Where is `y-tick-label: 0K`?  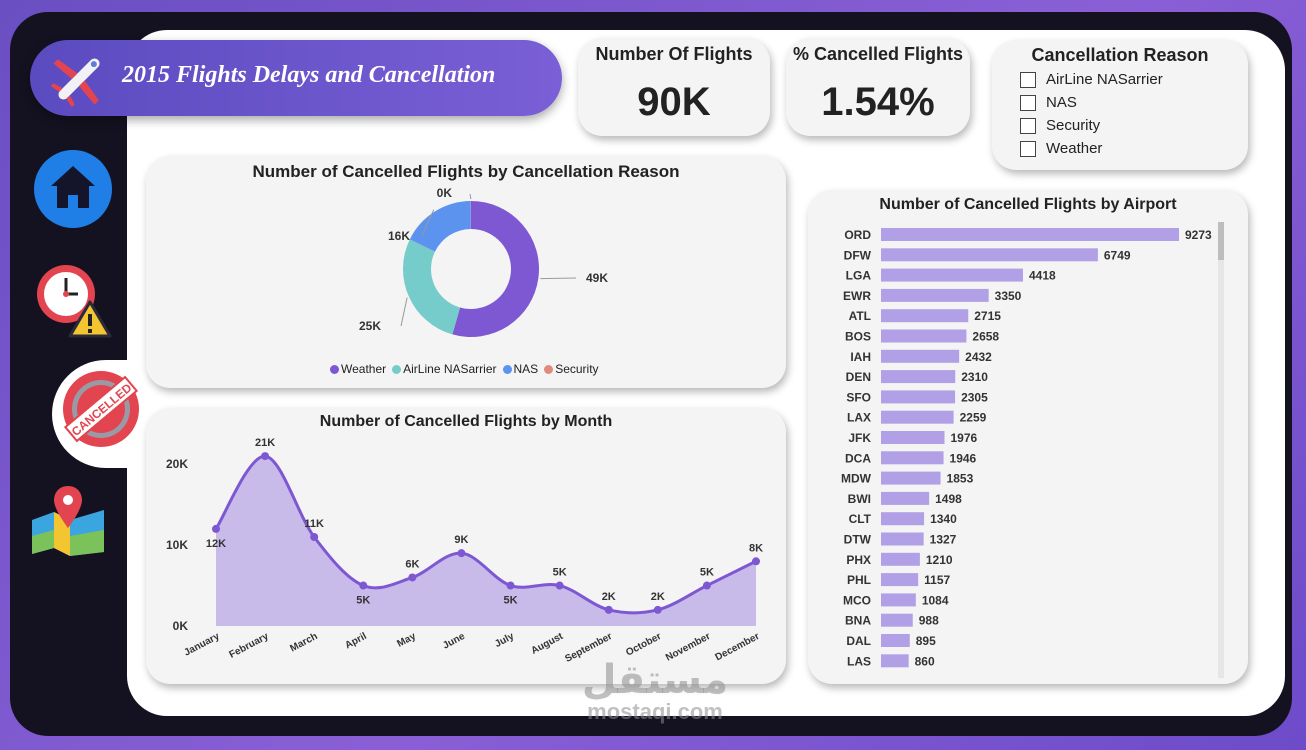 y-tick-label: 0K is located at coordinates (181, 626).